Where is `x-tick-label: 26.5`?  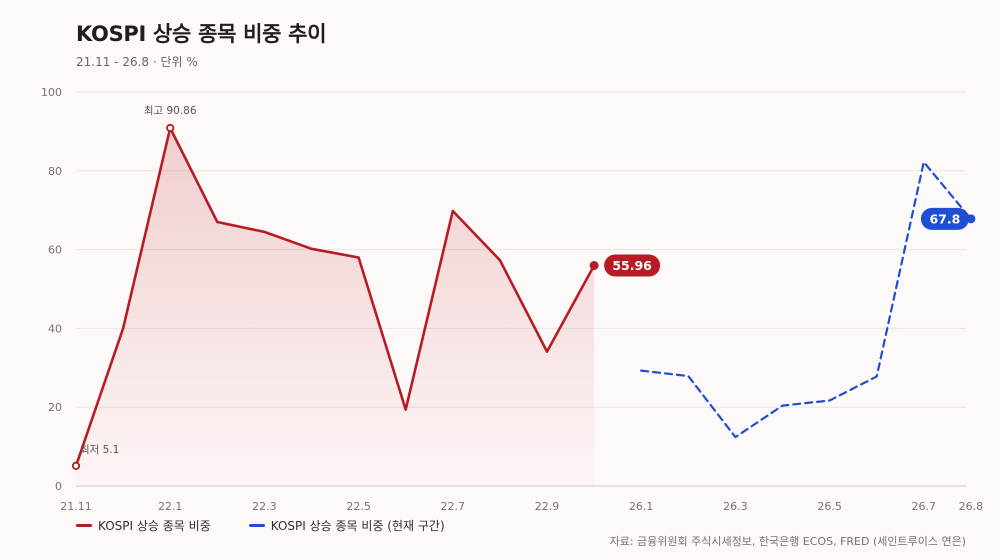
x-tick-label: 26.5 is located at coordinates (829, 506).